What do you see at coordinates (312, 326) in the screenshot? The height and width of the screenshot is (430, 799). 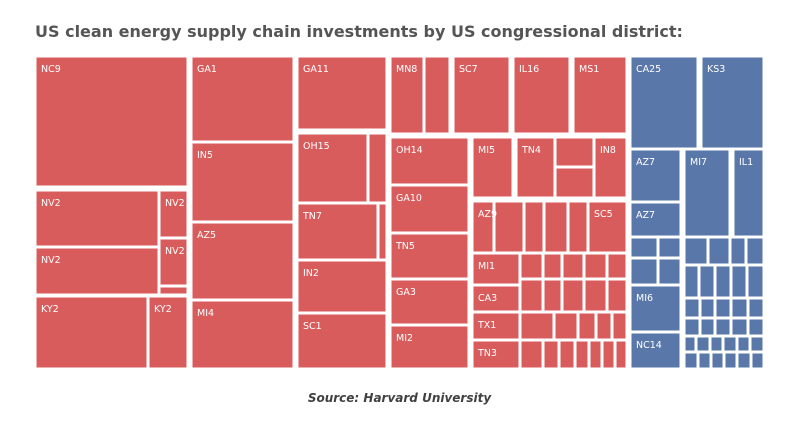 I see `tile-label: SC1` at bounding box center [312, 326].